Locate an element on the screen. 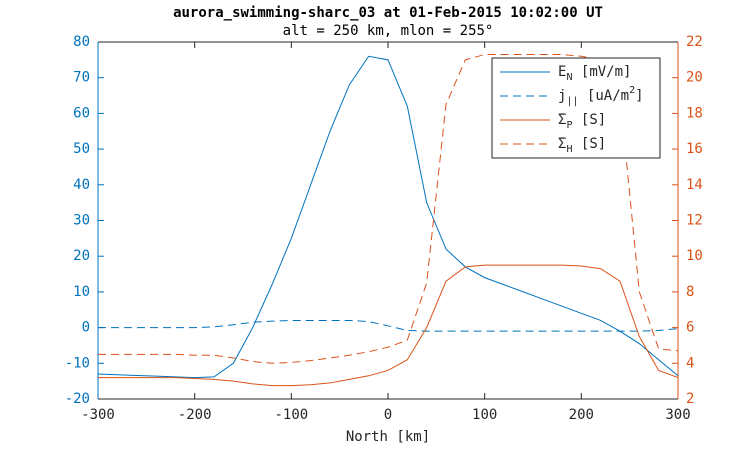 The width and height of the screenshot is (750, 450). y-tick-label: 10 is located at coordinates (81, 292).